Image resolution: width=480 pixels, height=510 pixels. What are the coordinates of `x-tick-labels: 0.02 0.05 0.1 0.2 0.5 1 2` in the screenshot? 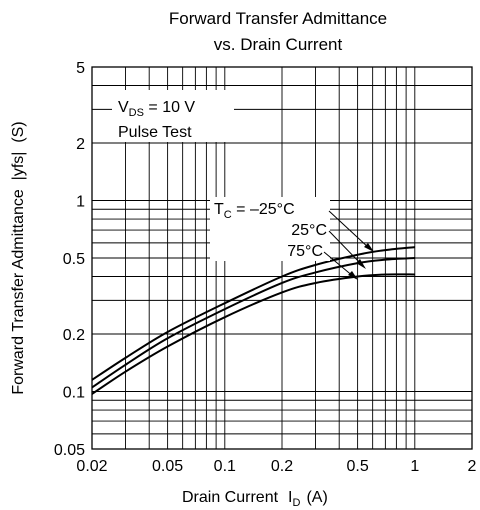 It's located at (276, 466).